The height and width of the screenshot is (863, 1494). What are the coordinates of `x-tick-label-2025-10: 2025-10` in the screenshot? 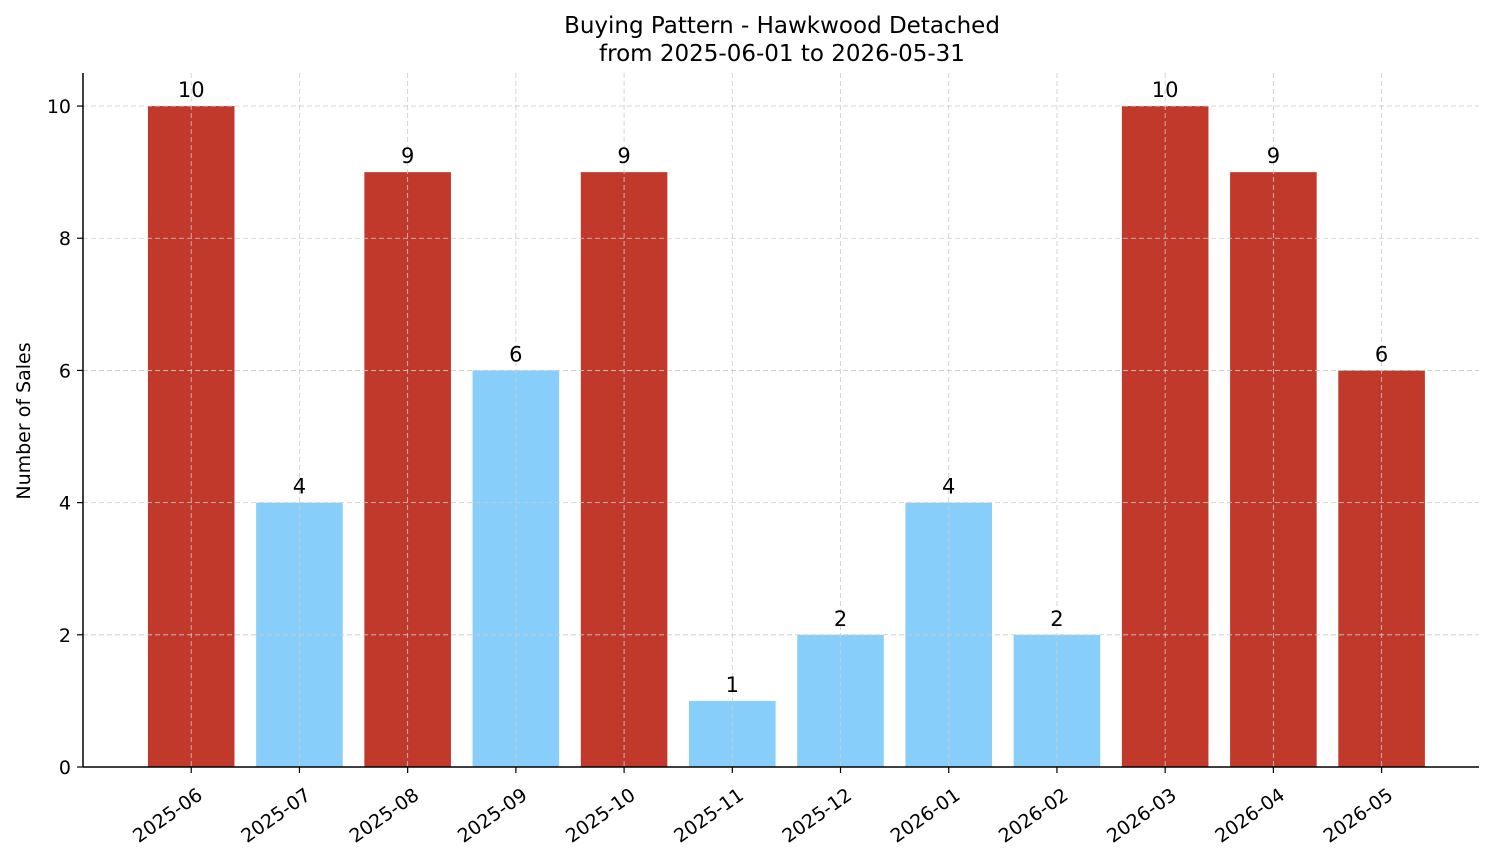 It's located at (601, 816).